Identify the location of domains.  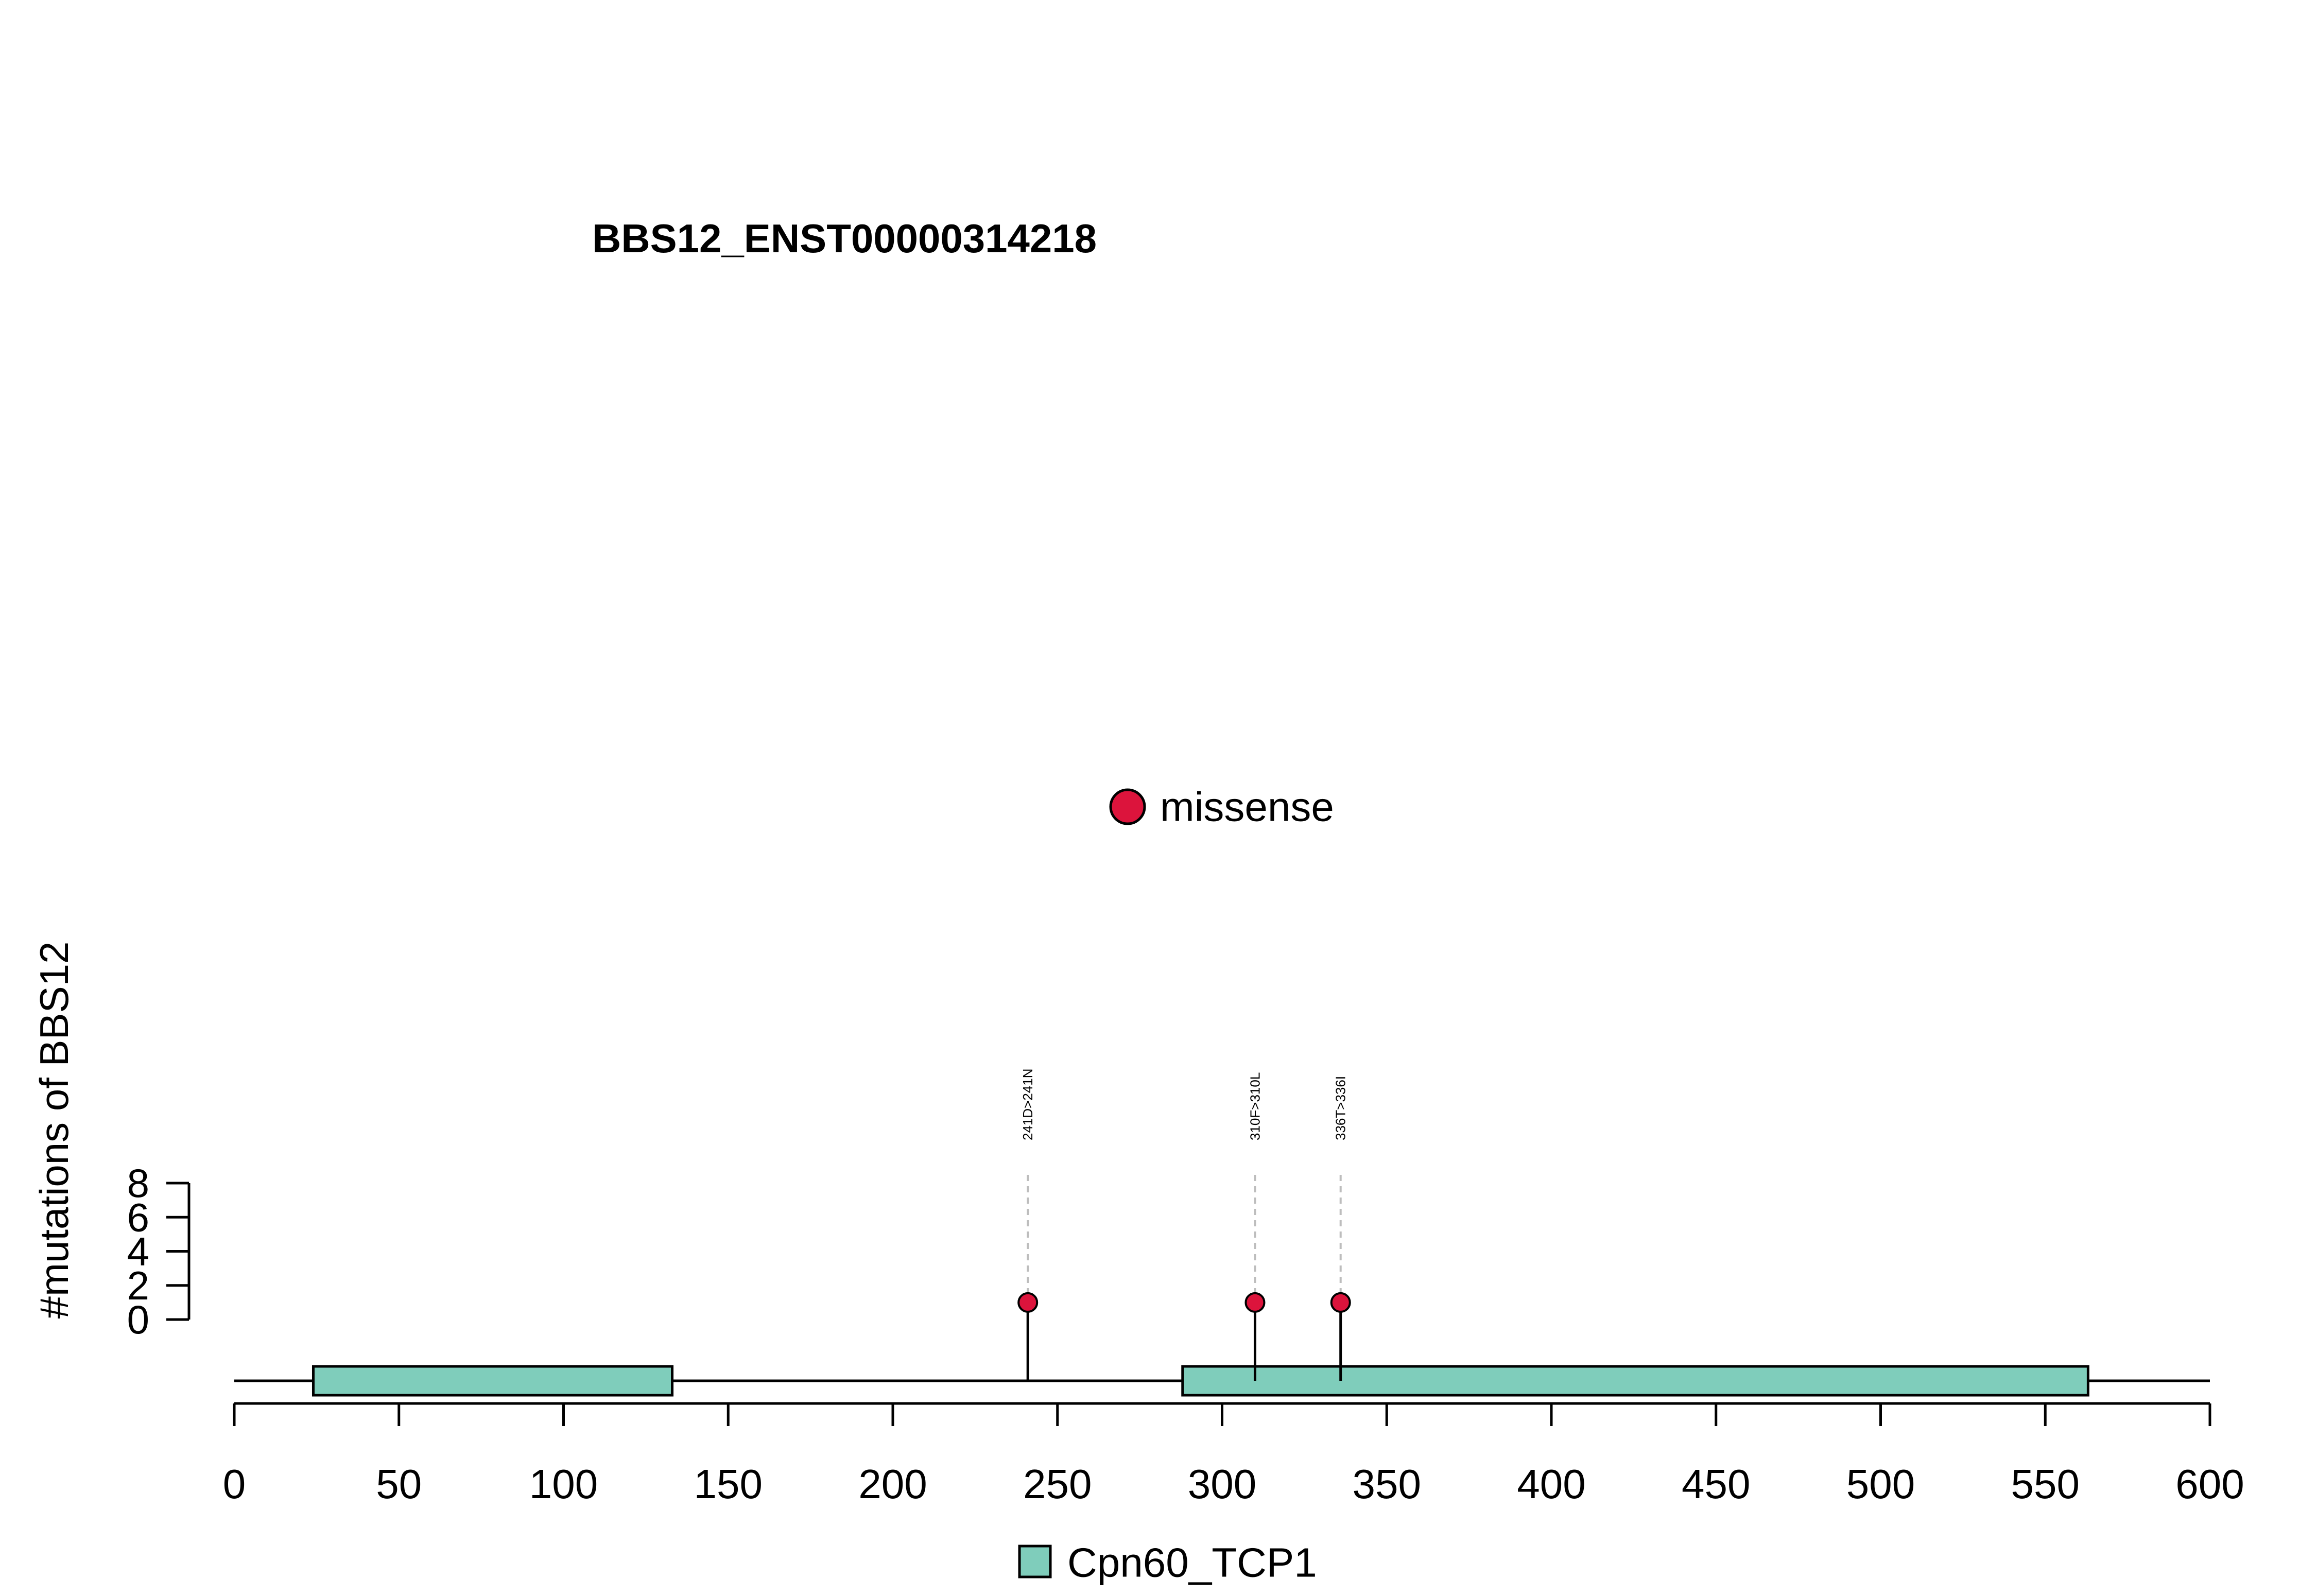
(1200, 1381).